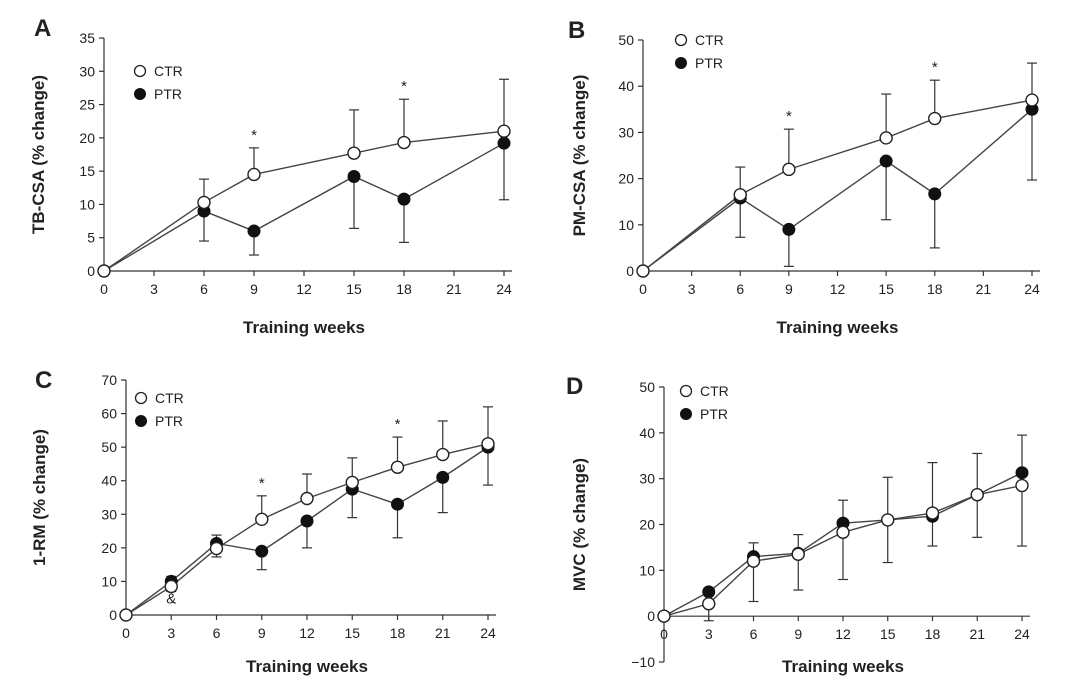  What do you see at coordinates (933, 634) in the screenshot?
I see `panel-d-xtick-label: 18` at bounding box center [933, 634].